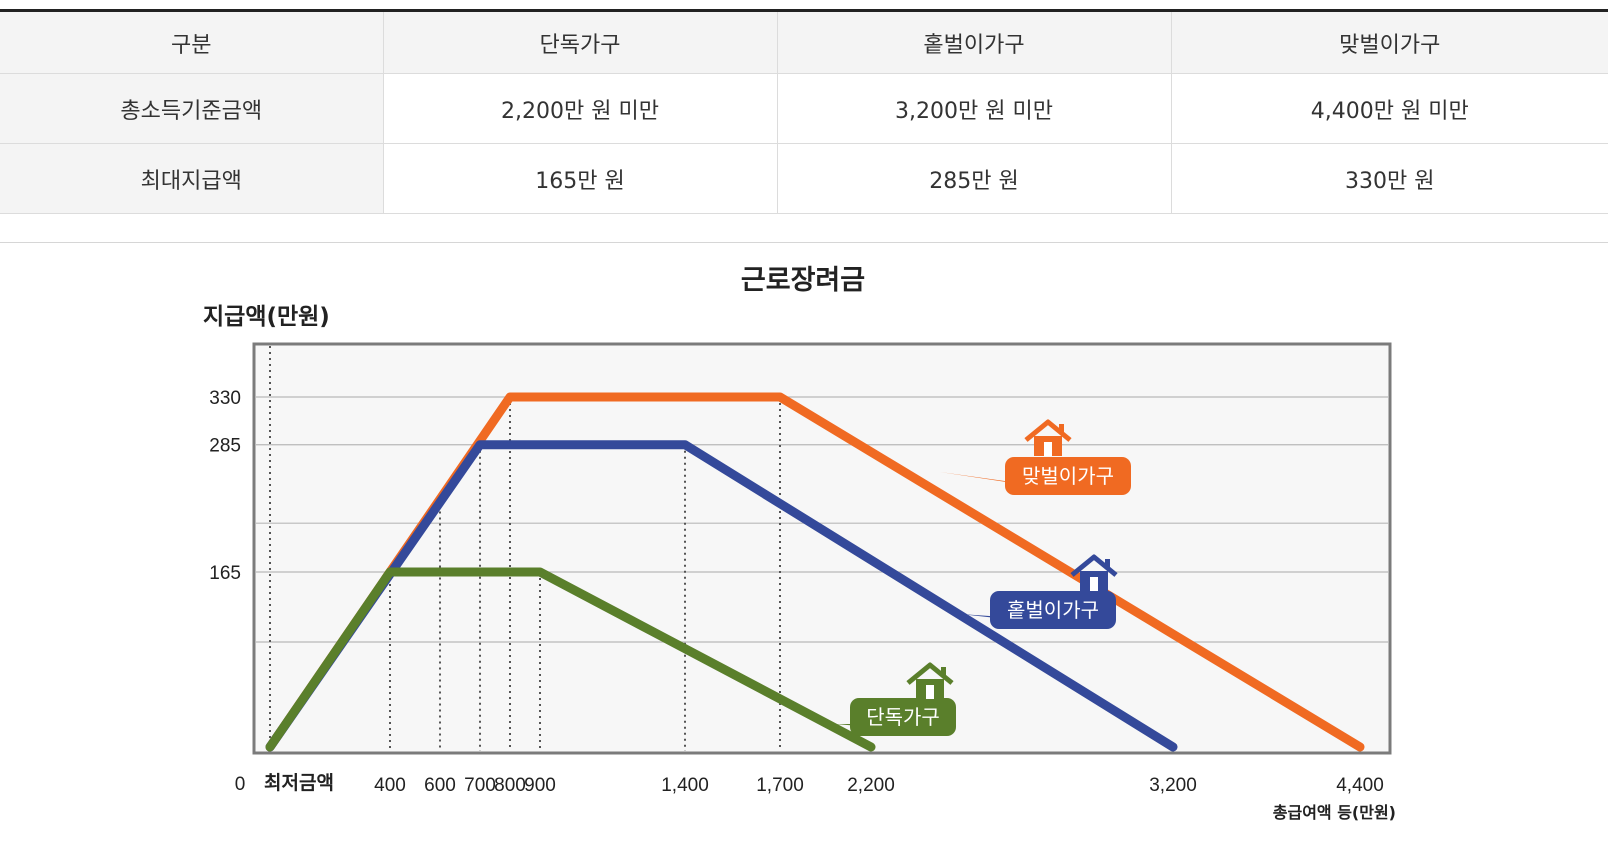 The image size is (1608, 860). I want to click on x-tick-label: 1,400, so click(685, 785).